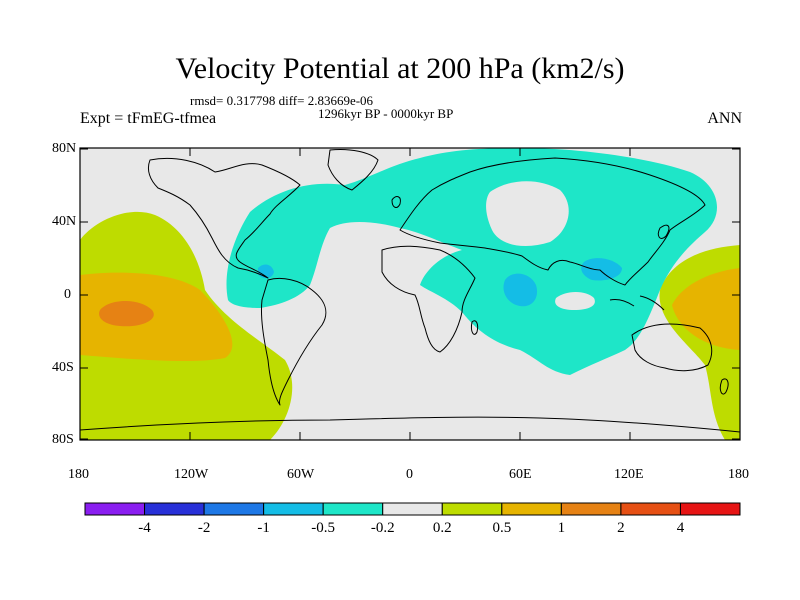 The width and height of the screenshot is (800, 600). What do you see at coordinates (191, 474) in the screenshot?
I see `lon-label-120w: 120W` at bounding box center [191, 474].